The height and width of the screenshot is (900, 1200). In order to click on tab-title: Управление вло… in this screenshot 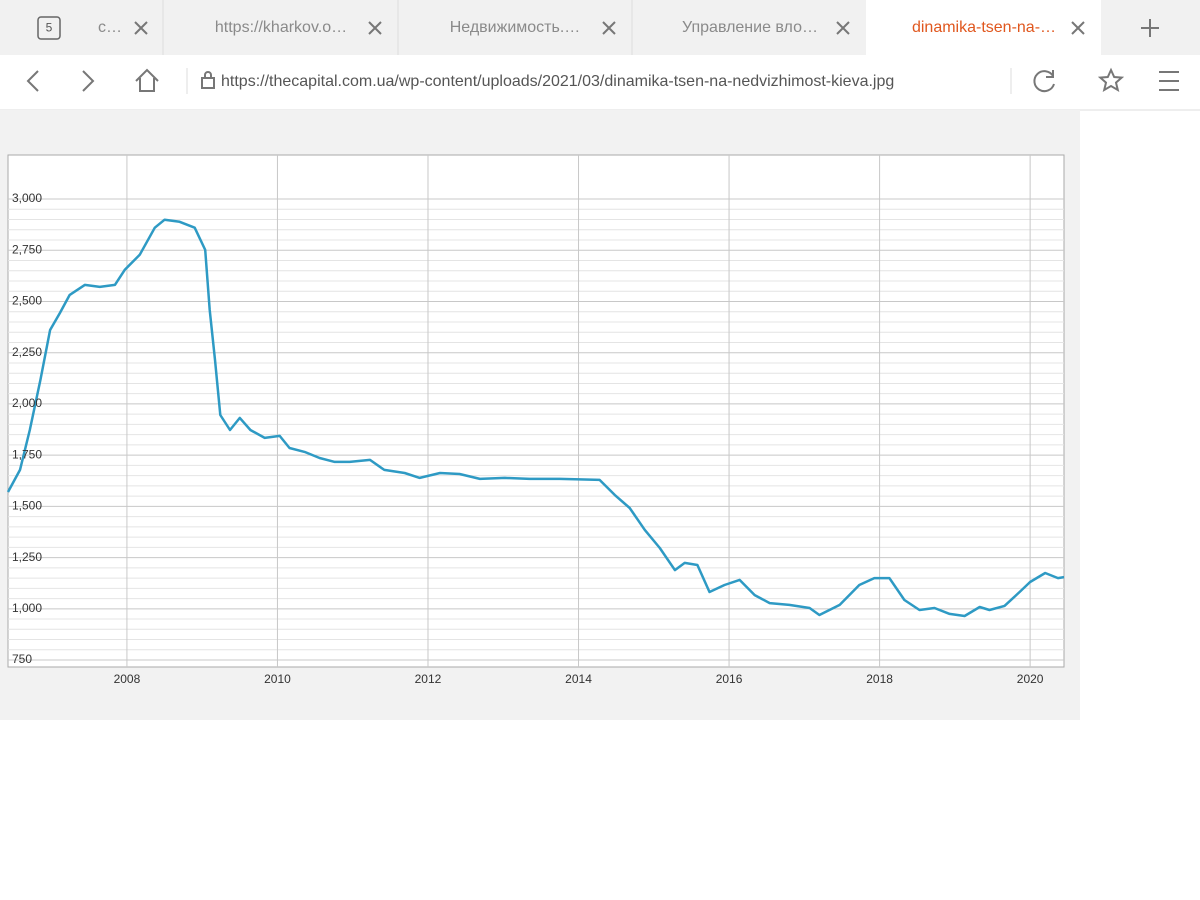, I will do `click(750, 27)`.